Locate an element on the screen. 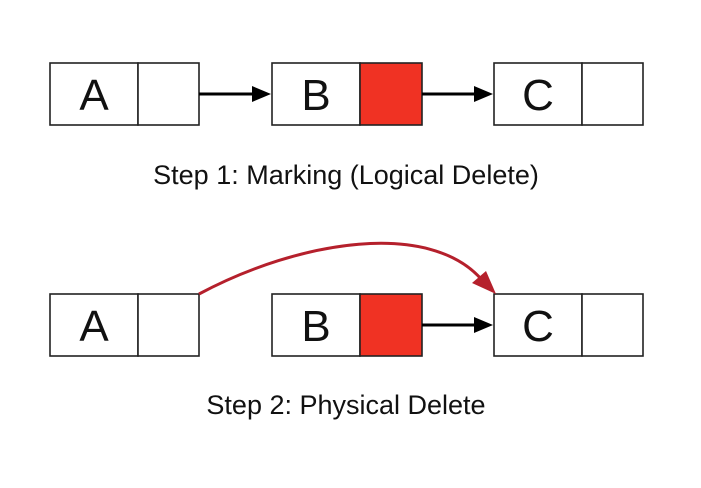  step1-node-a-next-field is located at coordinates (168, 94).